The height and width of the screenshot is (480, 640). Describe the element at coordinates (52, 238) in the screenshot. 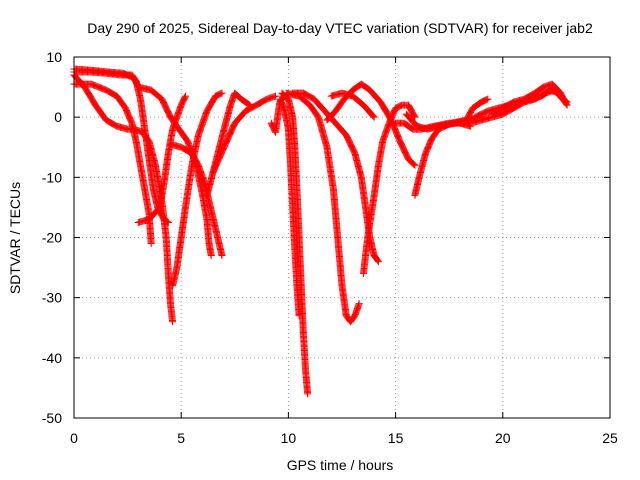

I see `y-tick-label: -20` at that location.